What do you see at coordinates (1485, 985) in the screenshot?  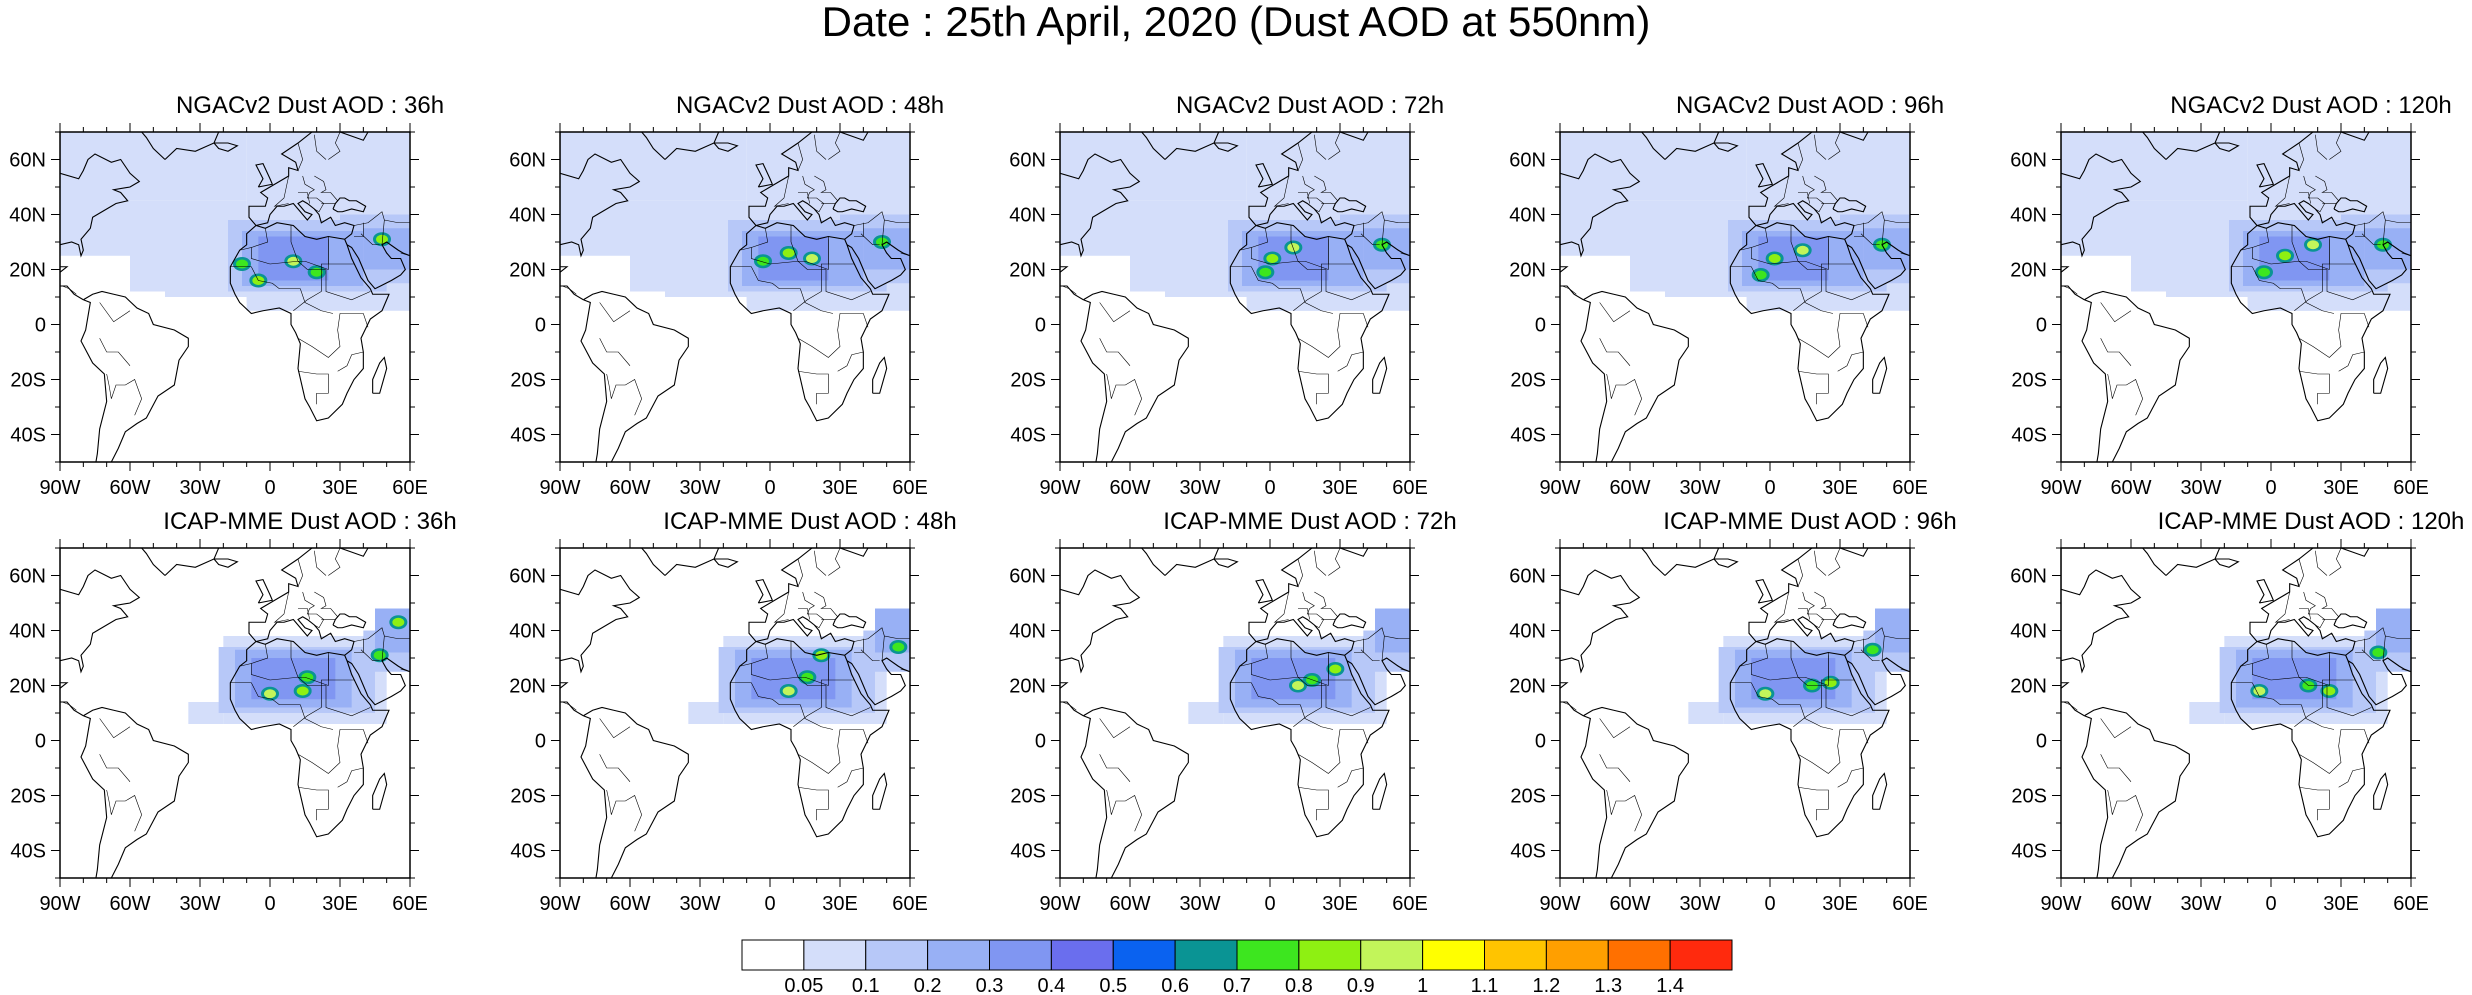 I see `colorbar-label: 1.1` at bounding box center [1485, 985].